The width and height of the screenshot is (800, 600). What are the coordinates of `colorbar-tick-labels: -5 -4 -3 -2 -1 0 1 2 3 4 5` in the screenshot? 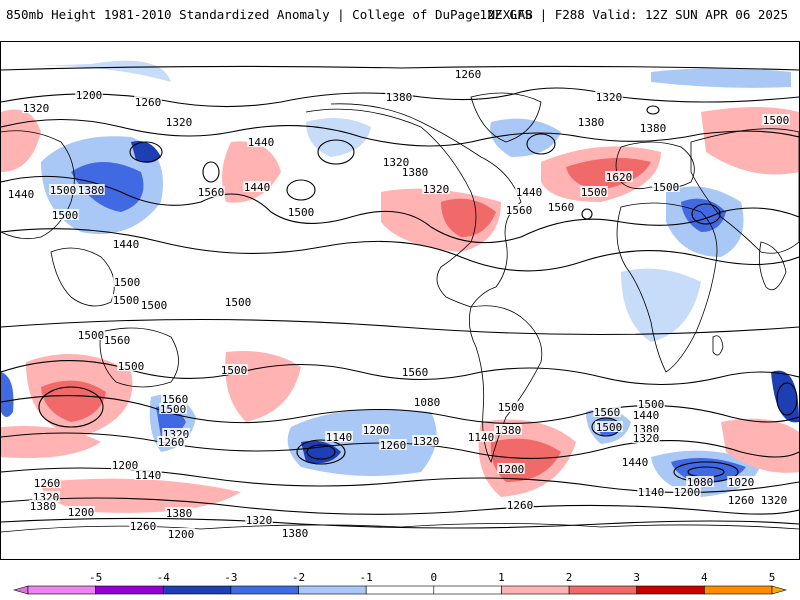 It's located at (432, 577).